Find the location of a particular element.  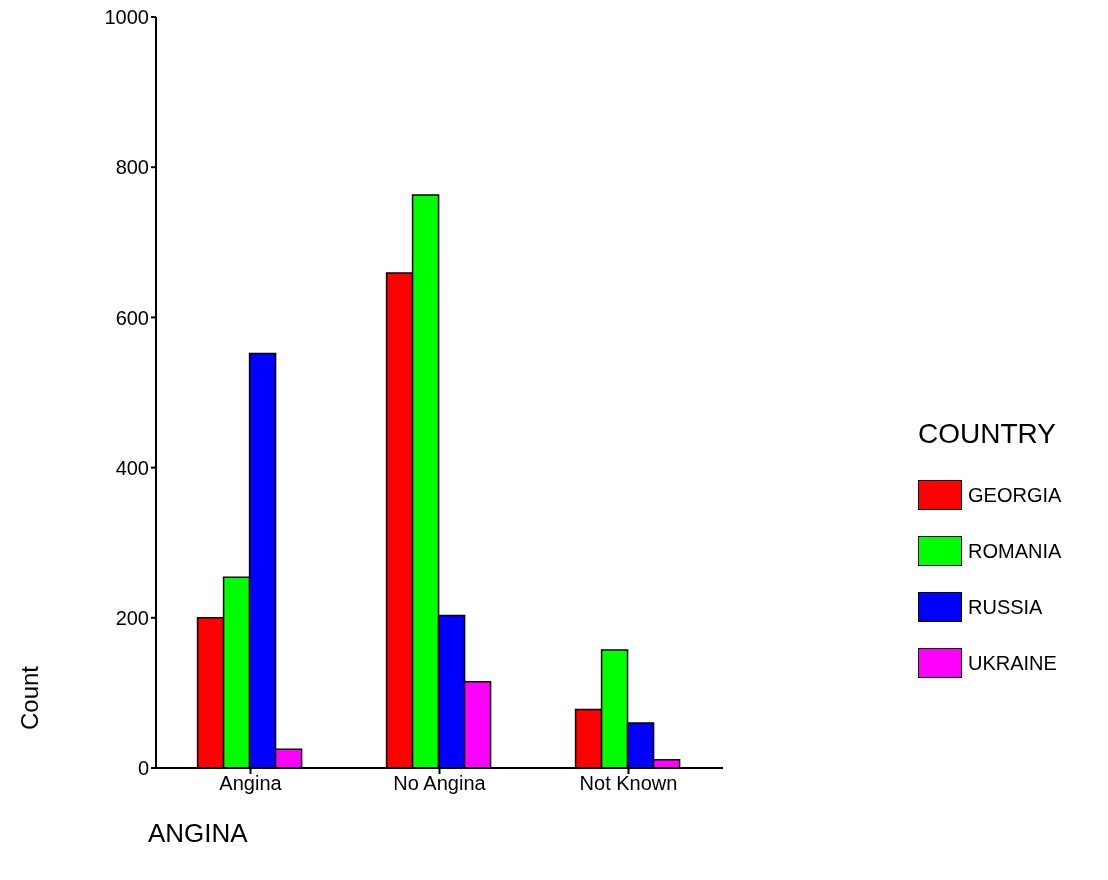

legend-label: ROMANIA is located at coordinates (1015, 551).